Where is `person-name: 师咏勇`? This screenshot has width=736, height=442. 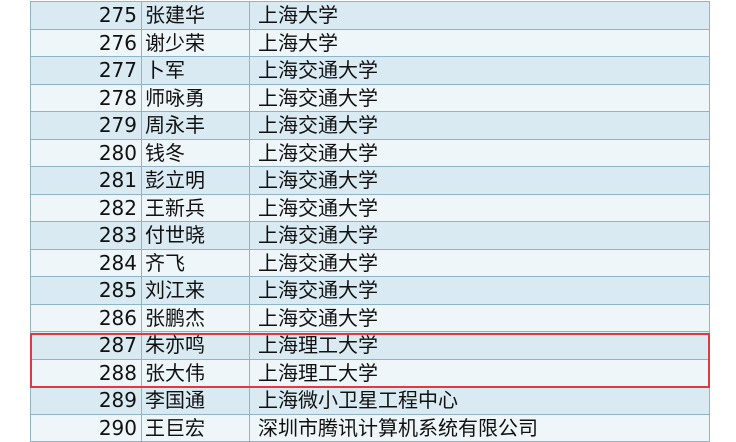 person-name: 师咏勇 is located at coordinates (196, 97).